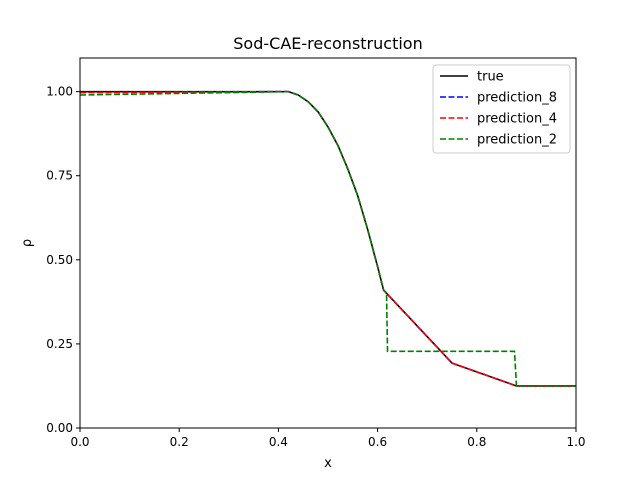 The image size is (640, 480). Describe the element at coordinates (327, 43) in the screenshot. I see `chart-title: Sod-CAE-reconstruction` at that location.